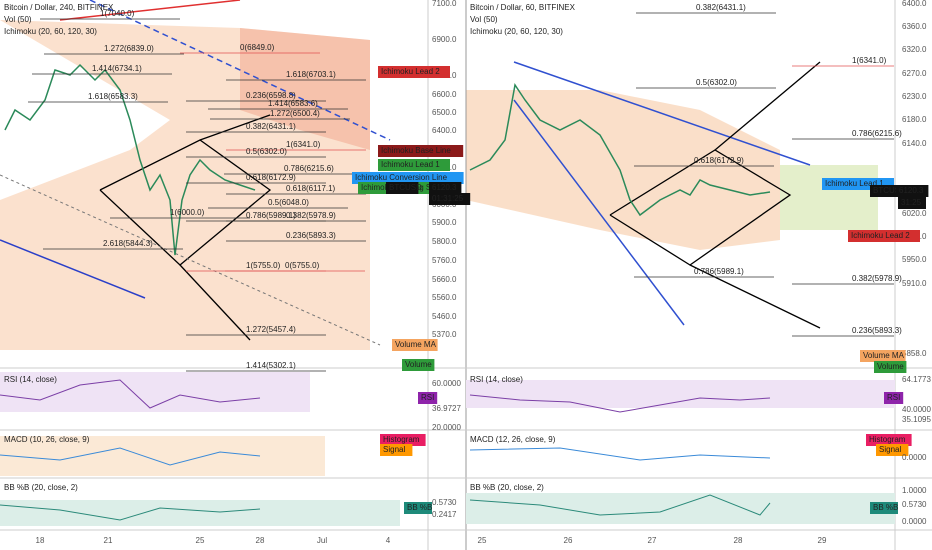 This screenshot has height=550, width=932. Describe the element at coordinates (914, 490) in the screenshot. I see `bb-axis-label: 1.0000` at that location.